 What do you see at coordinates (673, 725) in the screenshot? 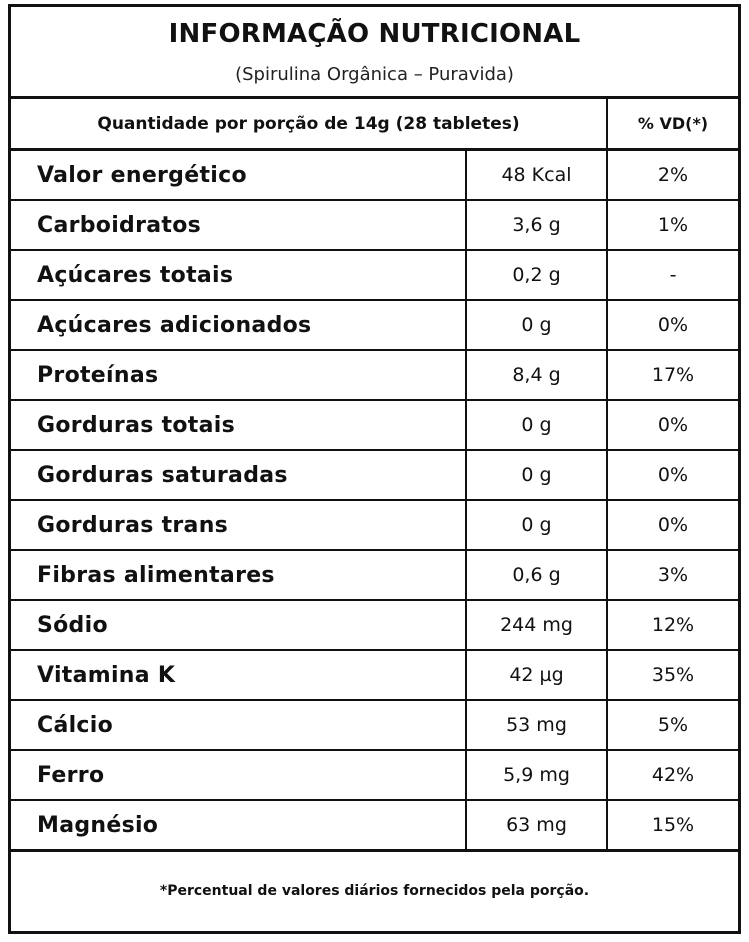
I see `nutrient-daily-value: 5%` at bounding box center [673, 725].